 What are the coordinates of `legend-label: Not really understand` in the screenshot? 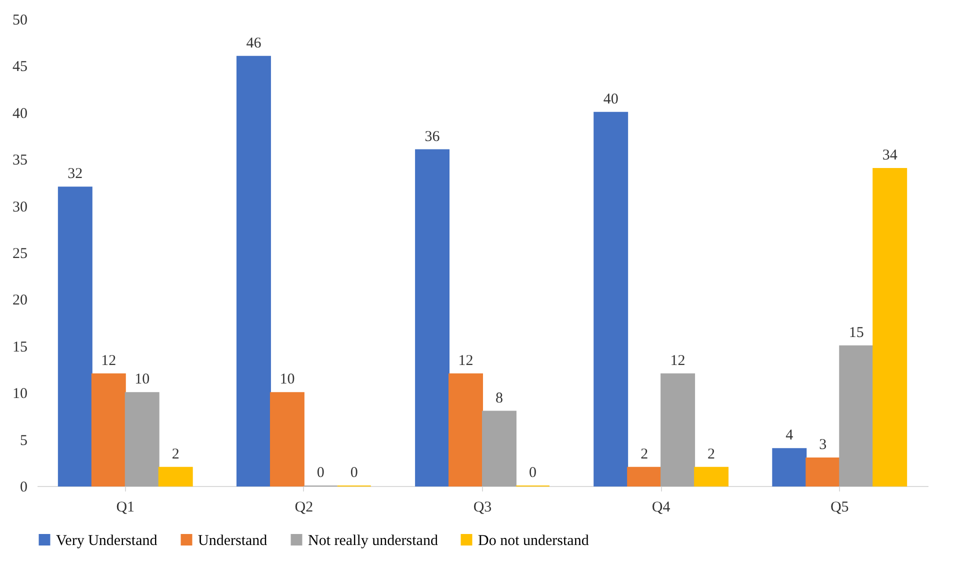 It's located at (373, 540).